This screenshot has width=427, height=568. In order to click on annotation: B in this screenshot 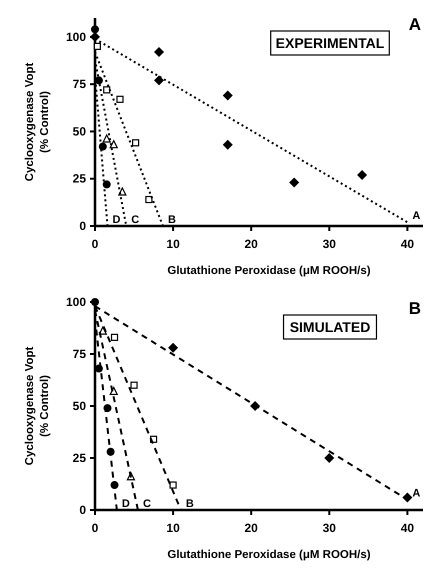, I will do `click(414, 308)`.